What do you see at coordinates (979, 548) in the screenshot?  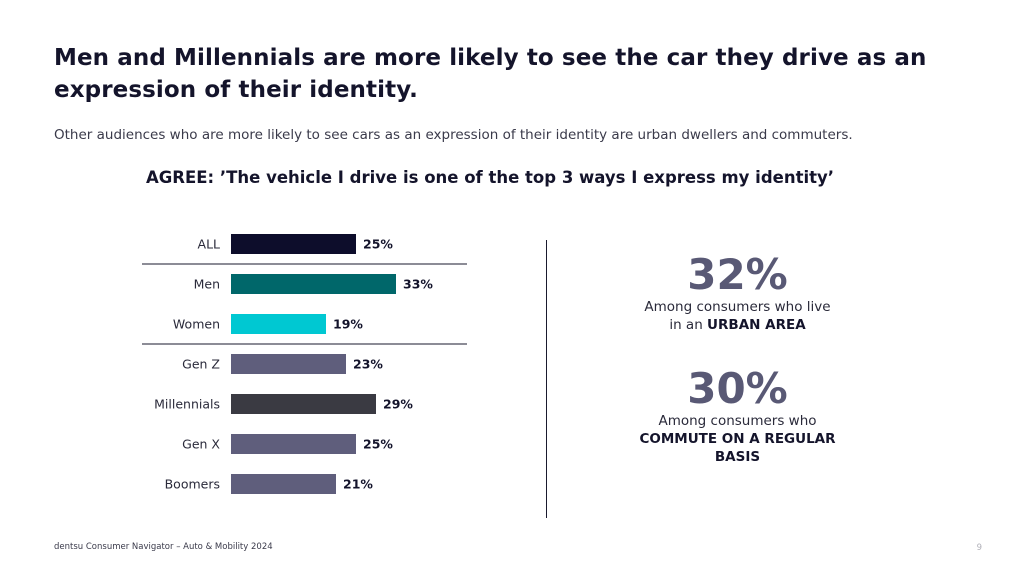 I see `page-number: 9` at bounding box center [979, 548].